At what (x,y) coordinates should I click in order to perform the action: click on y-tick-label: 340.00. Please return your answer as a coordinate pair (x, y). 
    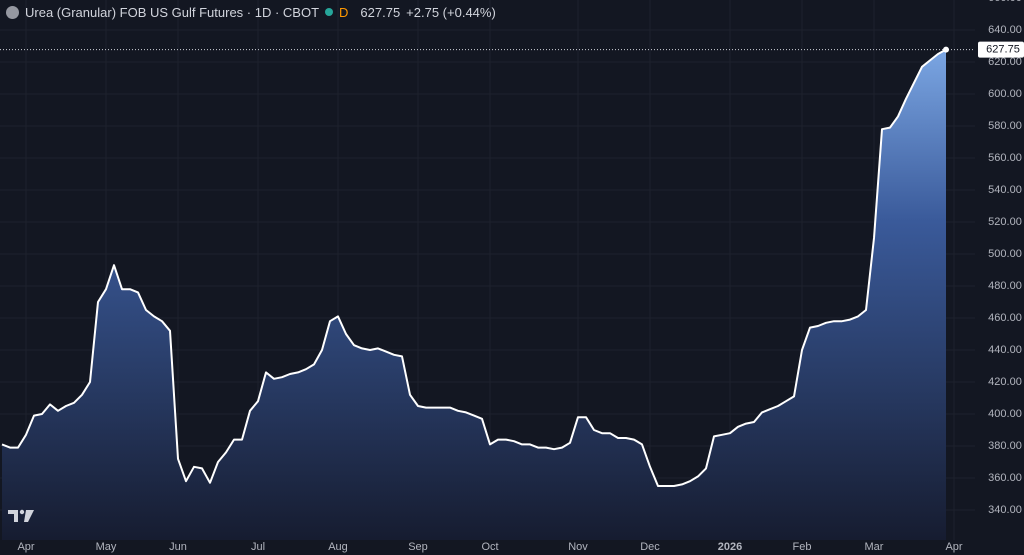
    Looking at the image, I should click on (1005, 510).